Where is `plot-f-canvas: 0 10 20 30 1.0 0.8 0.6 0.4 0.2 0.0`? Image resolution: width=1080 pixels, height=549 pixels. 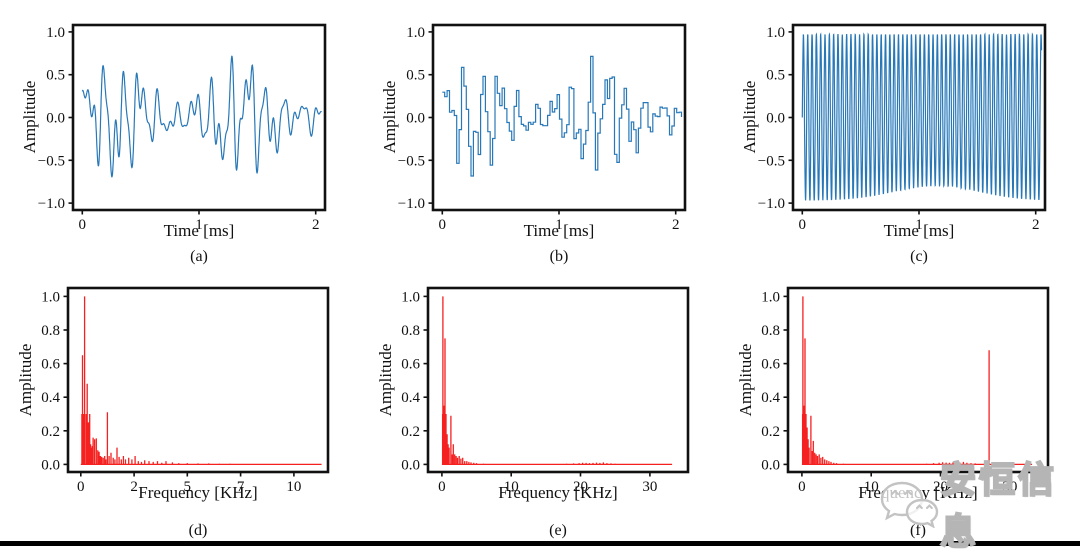
plot-f-canvas: 0 10 20 30 1.0 0.8 0.6 0.4 0.2 0.0 is located at coordinates (905, 390).